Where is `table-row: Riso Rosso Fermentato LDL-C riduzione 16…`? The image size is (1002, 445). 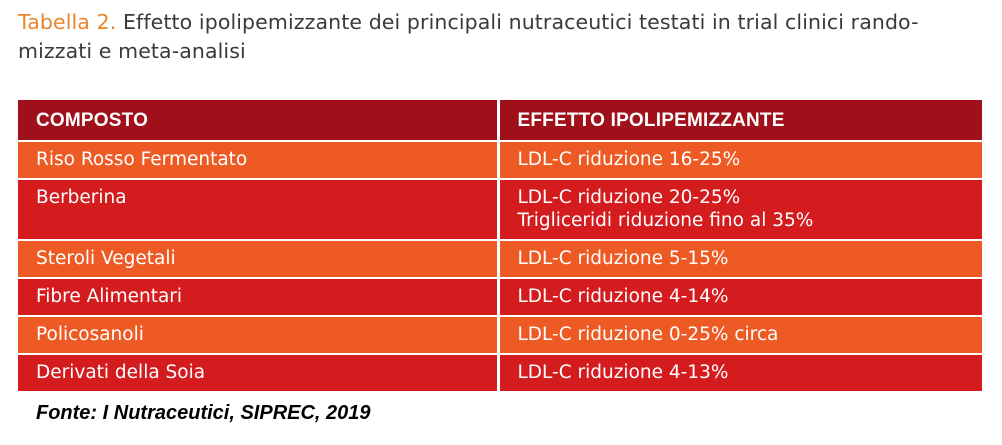
table-row: Riso Rosso Fermentato LDL-C riduzione 16… is located at coordinates (500, 159).